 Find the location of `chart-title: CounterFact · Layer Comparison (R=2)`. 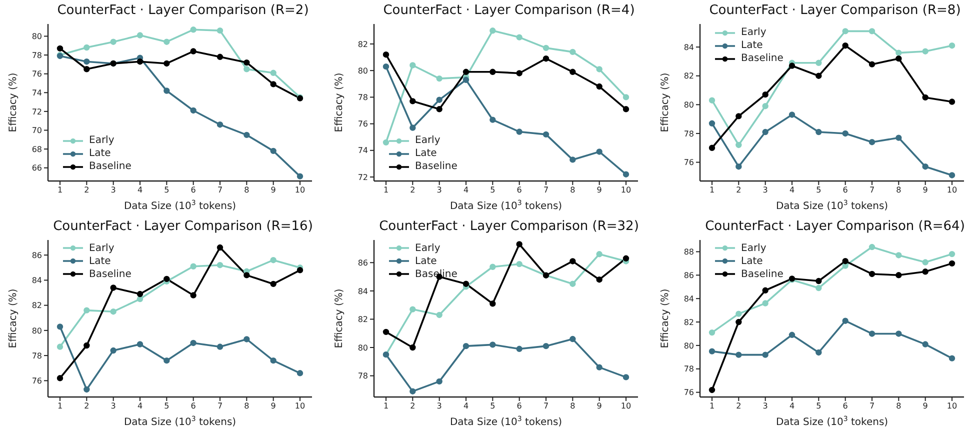

chart-title: CounterFact · Layer Comparison (R=2) is located at coordinates (183, 11).